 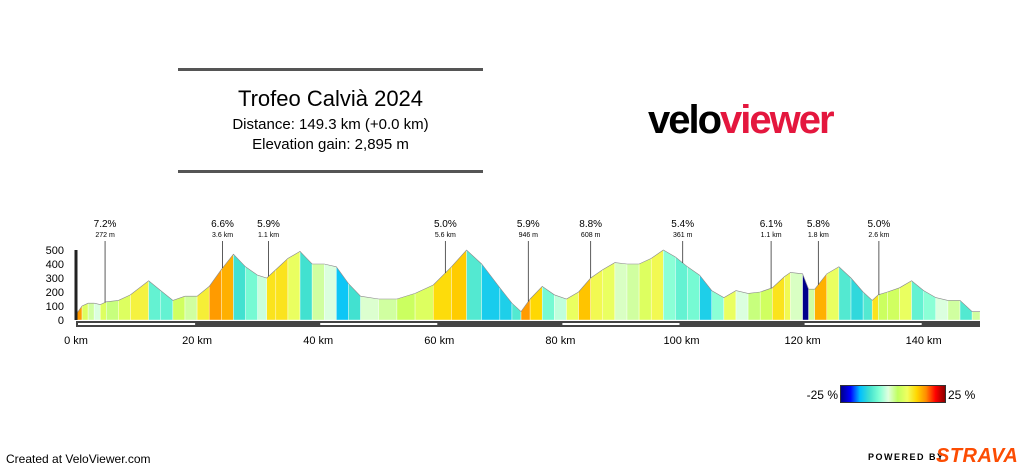 What do you see at coordinates (590, 224) in the screenshot?
I see `climb-grade-label: 8.8%` at bounding box center [590, 224].